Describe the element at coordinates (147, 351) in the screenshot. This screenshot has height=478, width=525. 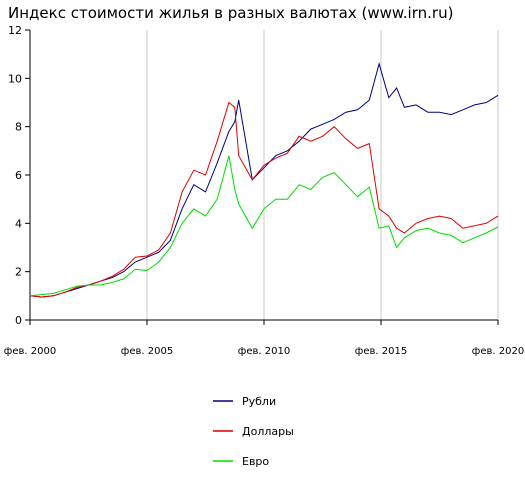
I see `x-tick-label: фев. 2005` at that location.